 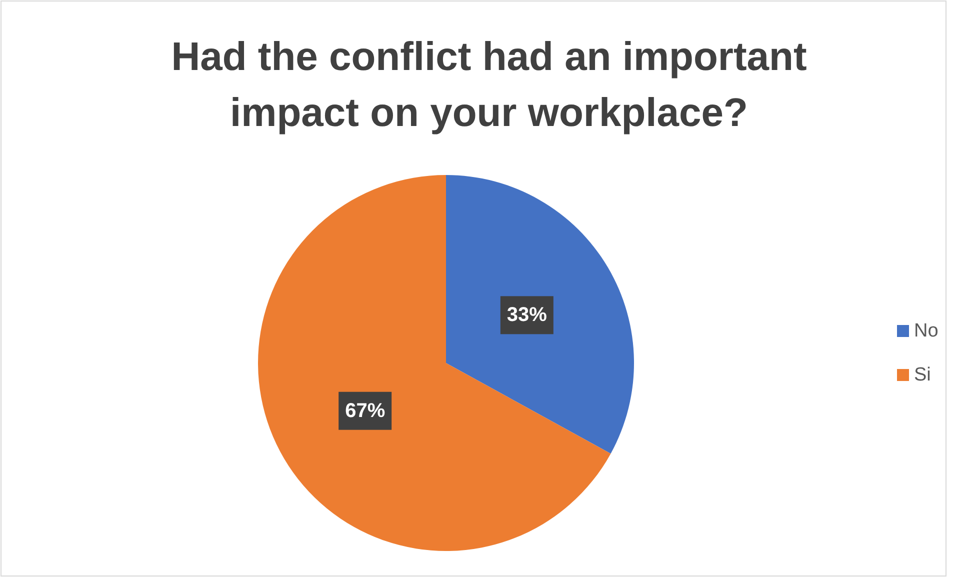 What do you see at coordinates (527, 315) in the screenshot?
I see `data-label: 33%` at bounding box center [527, 315].